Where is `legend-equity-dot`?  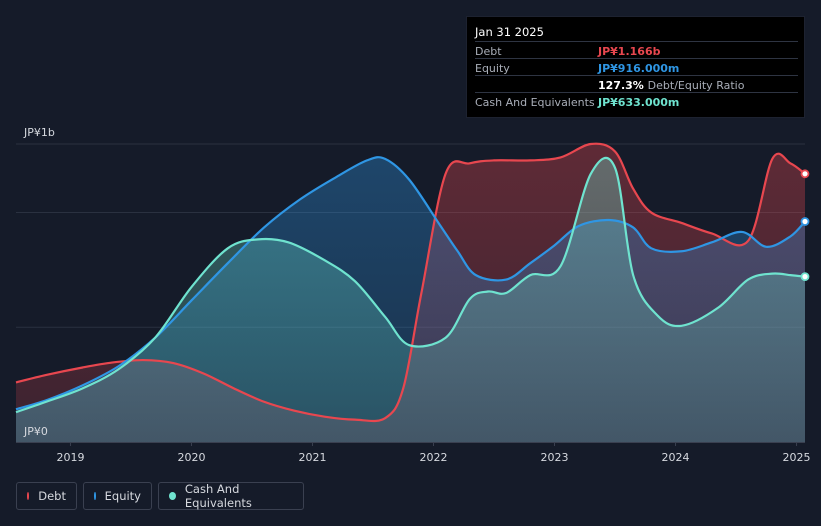
legend-equity-dot is located at coordinates (95, 496).